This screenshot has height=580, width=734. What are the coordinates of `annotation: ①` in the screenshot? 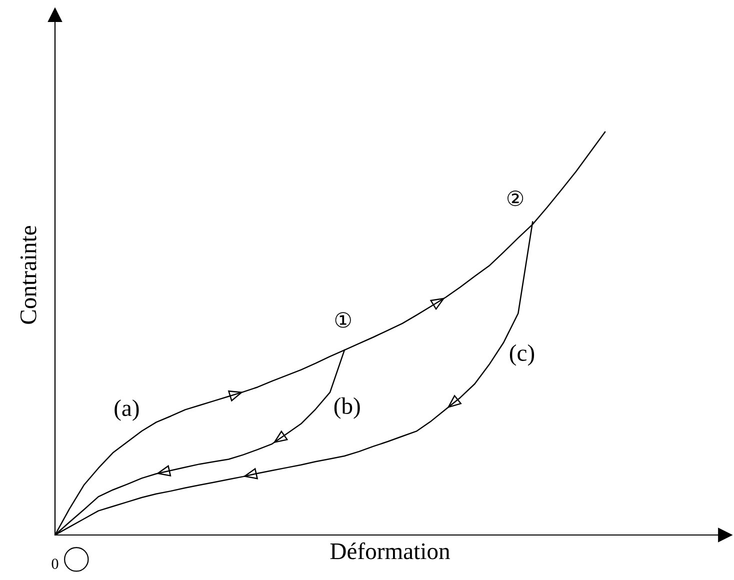 It's located at (343, 320).